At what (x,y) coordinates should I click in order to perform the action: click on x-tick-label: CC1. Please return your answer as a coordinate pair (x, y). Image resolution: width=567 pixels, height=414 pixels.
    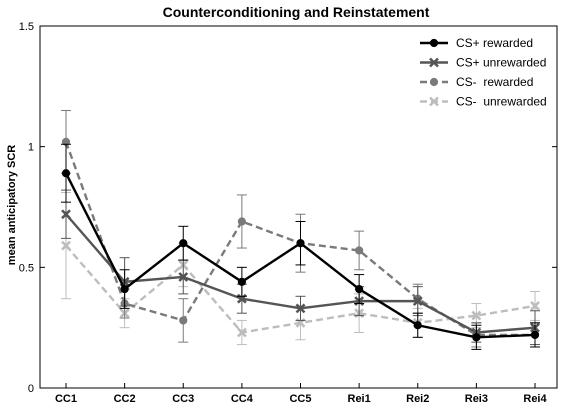
    Looking at the image, I should click on (66, 399).